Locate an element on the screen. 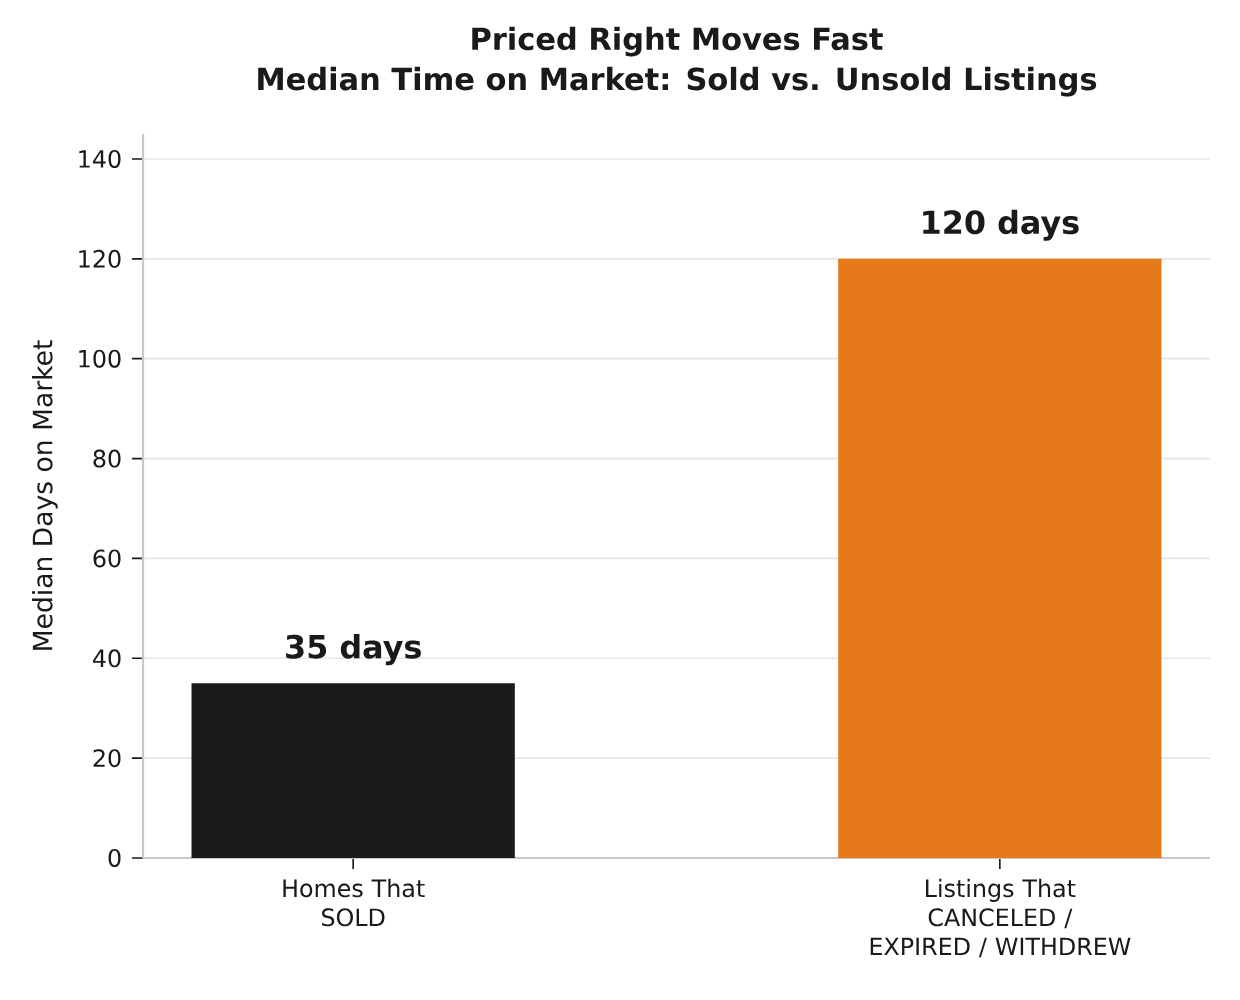 The width and height of the screenshot is (1240, 1000). y-tick-label: 100 is located at coordinates (100, 358).